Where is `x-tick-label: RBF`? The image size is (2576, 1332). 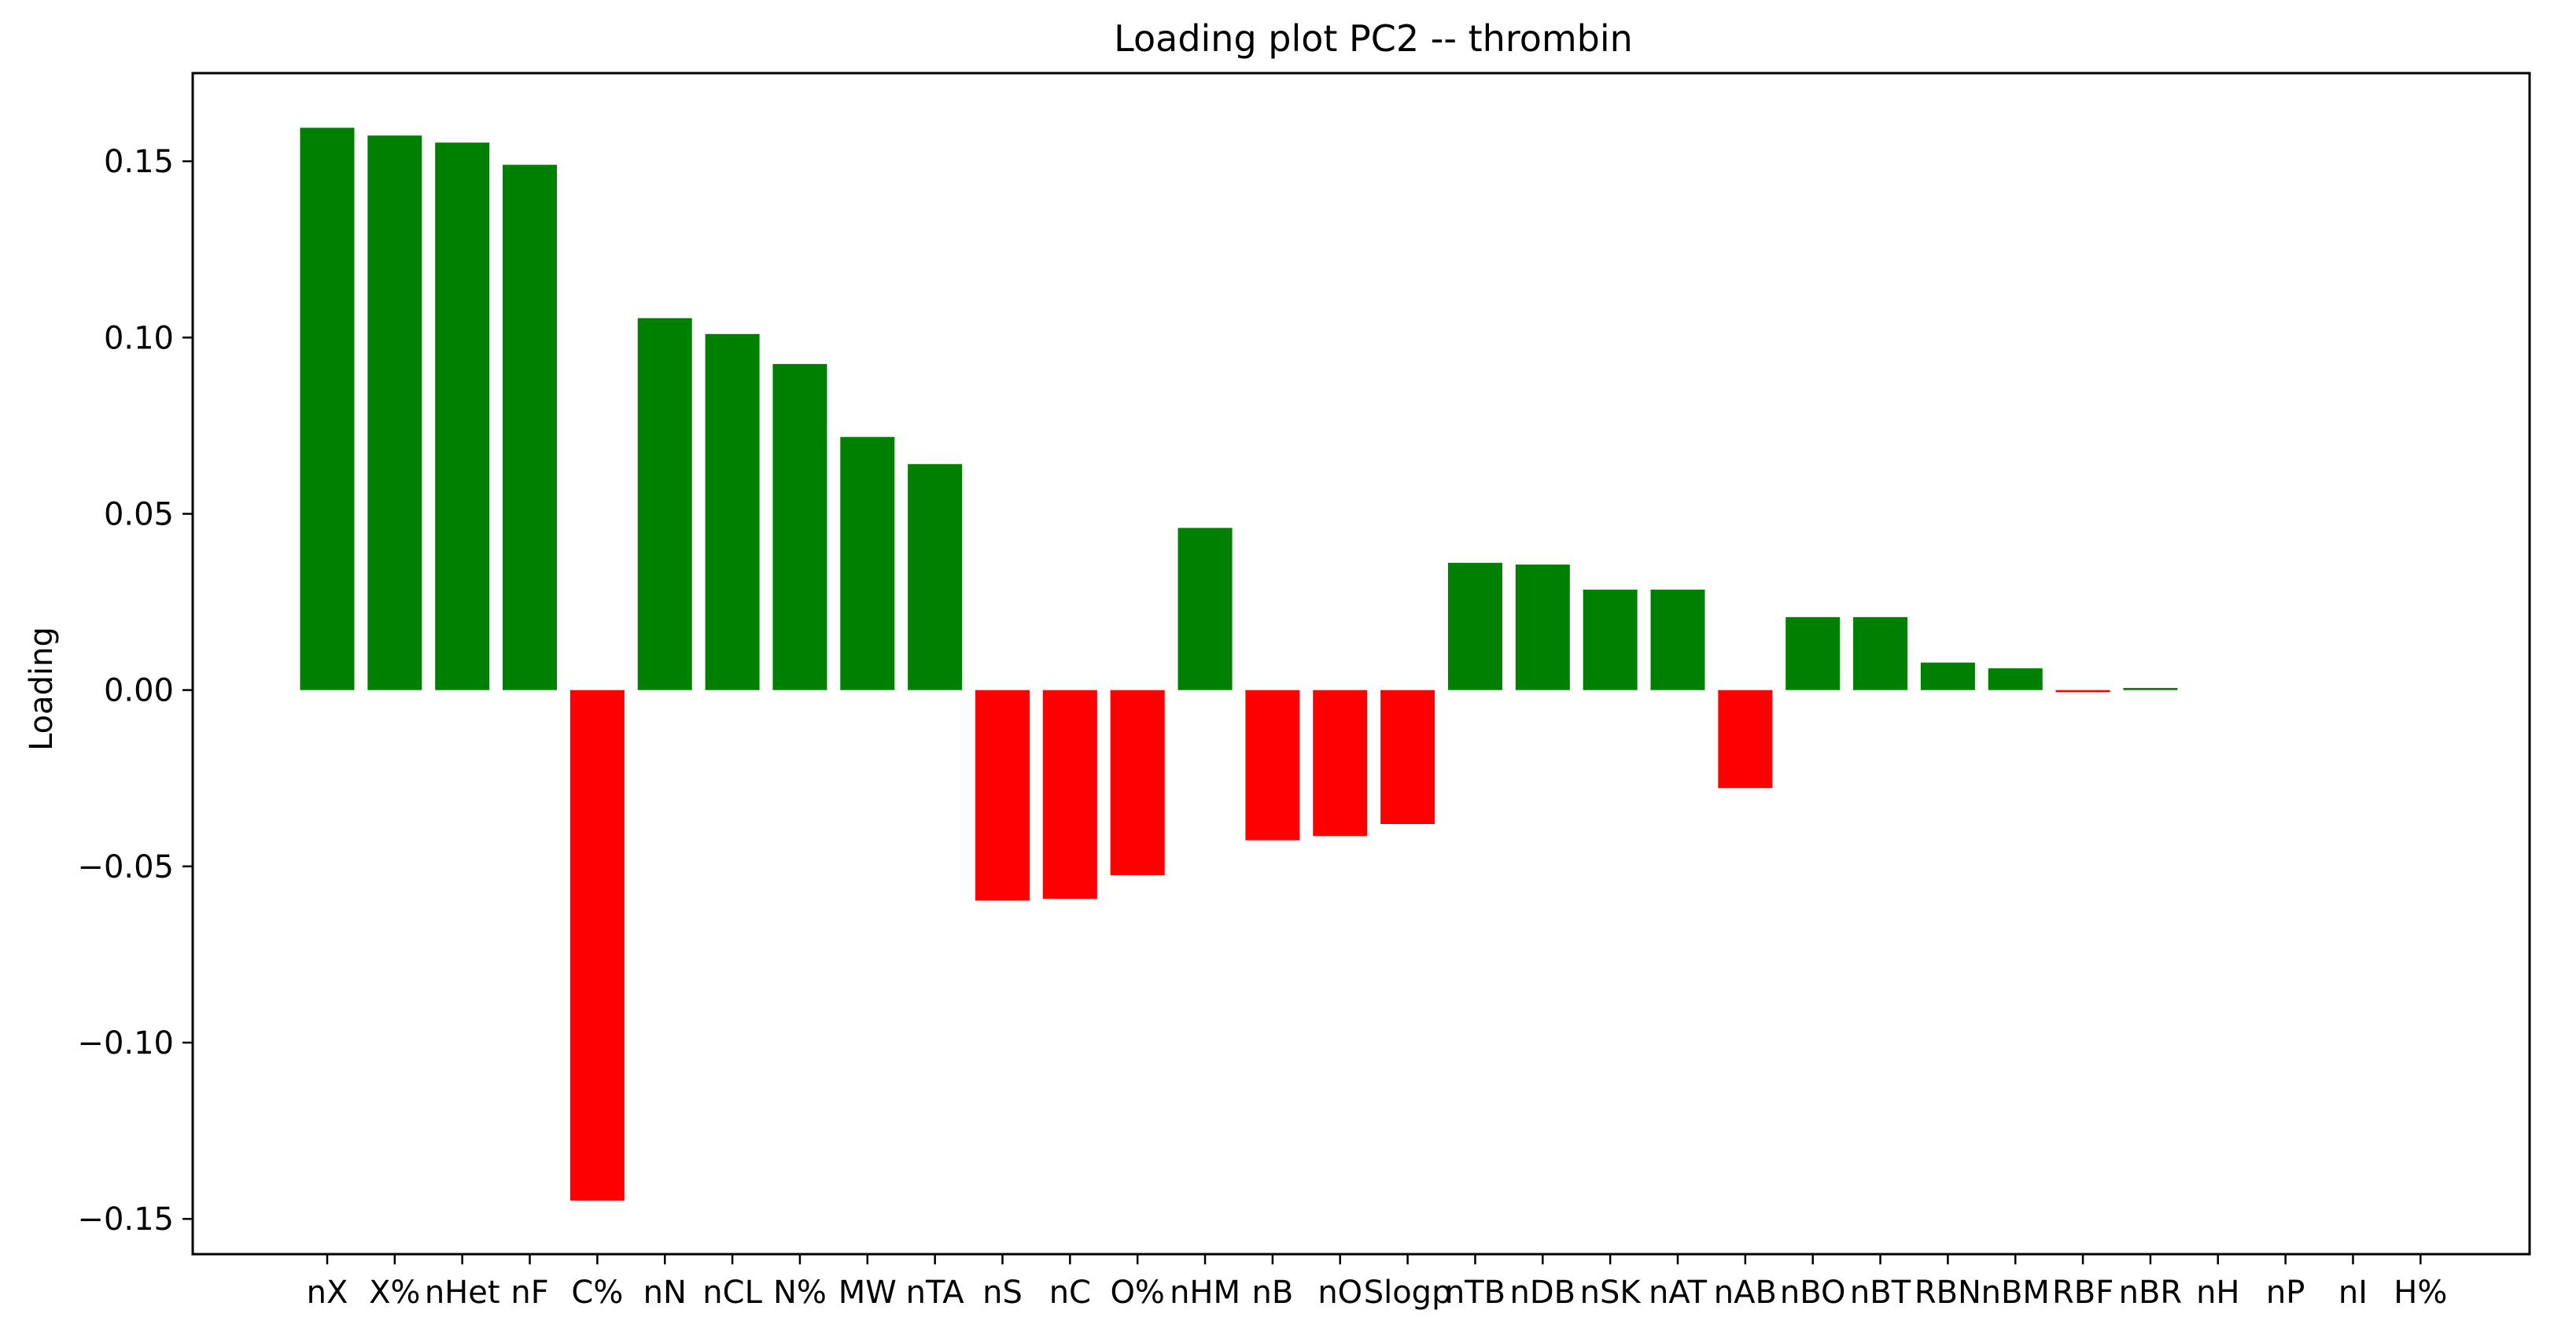
x-tick-label: RBF is located at coordinates (2082, 1293).